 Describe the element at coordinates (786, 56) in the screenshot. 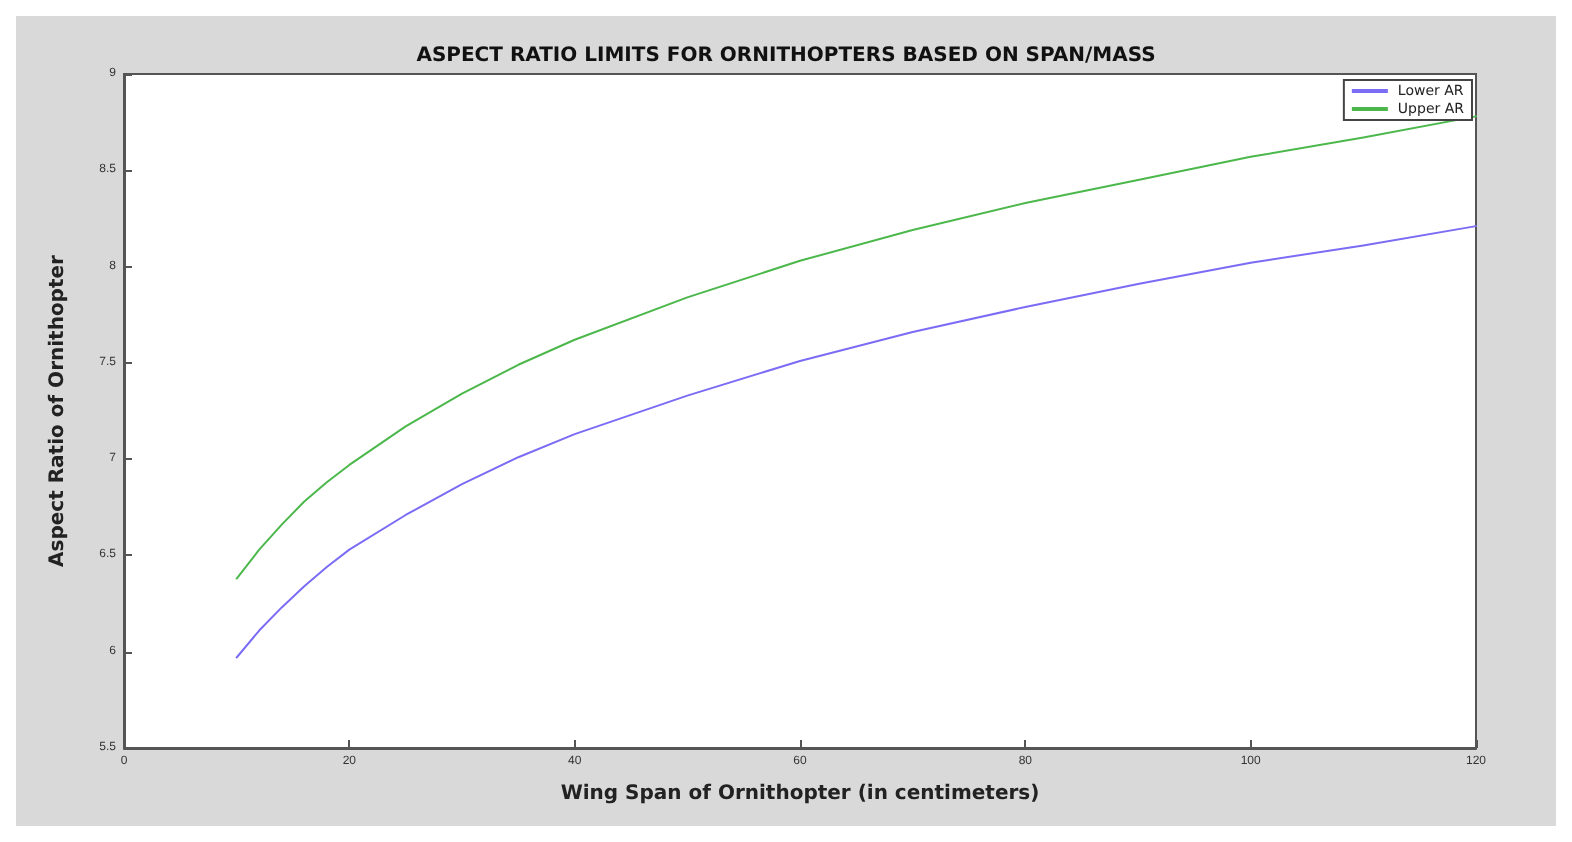

I see `chart-title: ASPECT RATIO LIMITS FOR ORNITHOPTERS BASED ON SPAN/MASS` at that location.